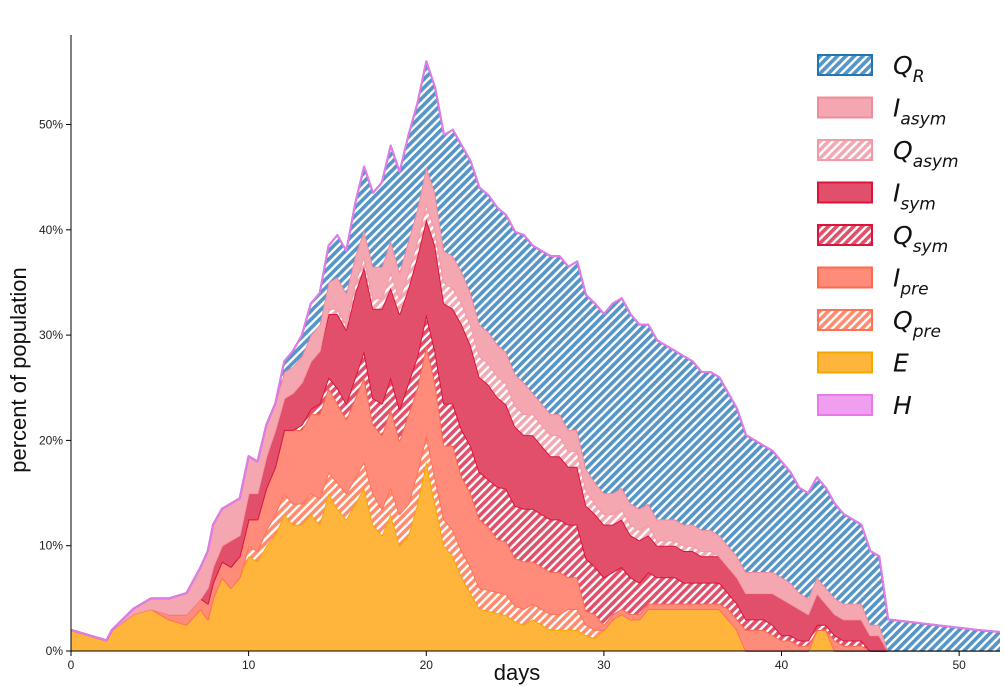 The image size is (1004, 687). I want to click on y-axis-label: percent of population, so click(18, 370).